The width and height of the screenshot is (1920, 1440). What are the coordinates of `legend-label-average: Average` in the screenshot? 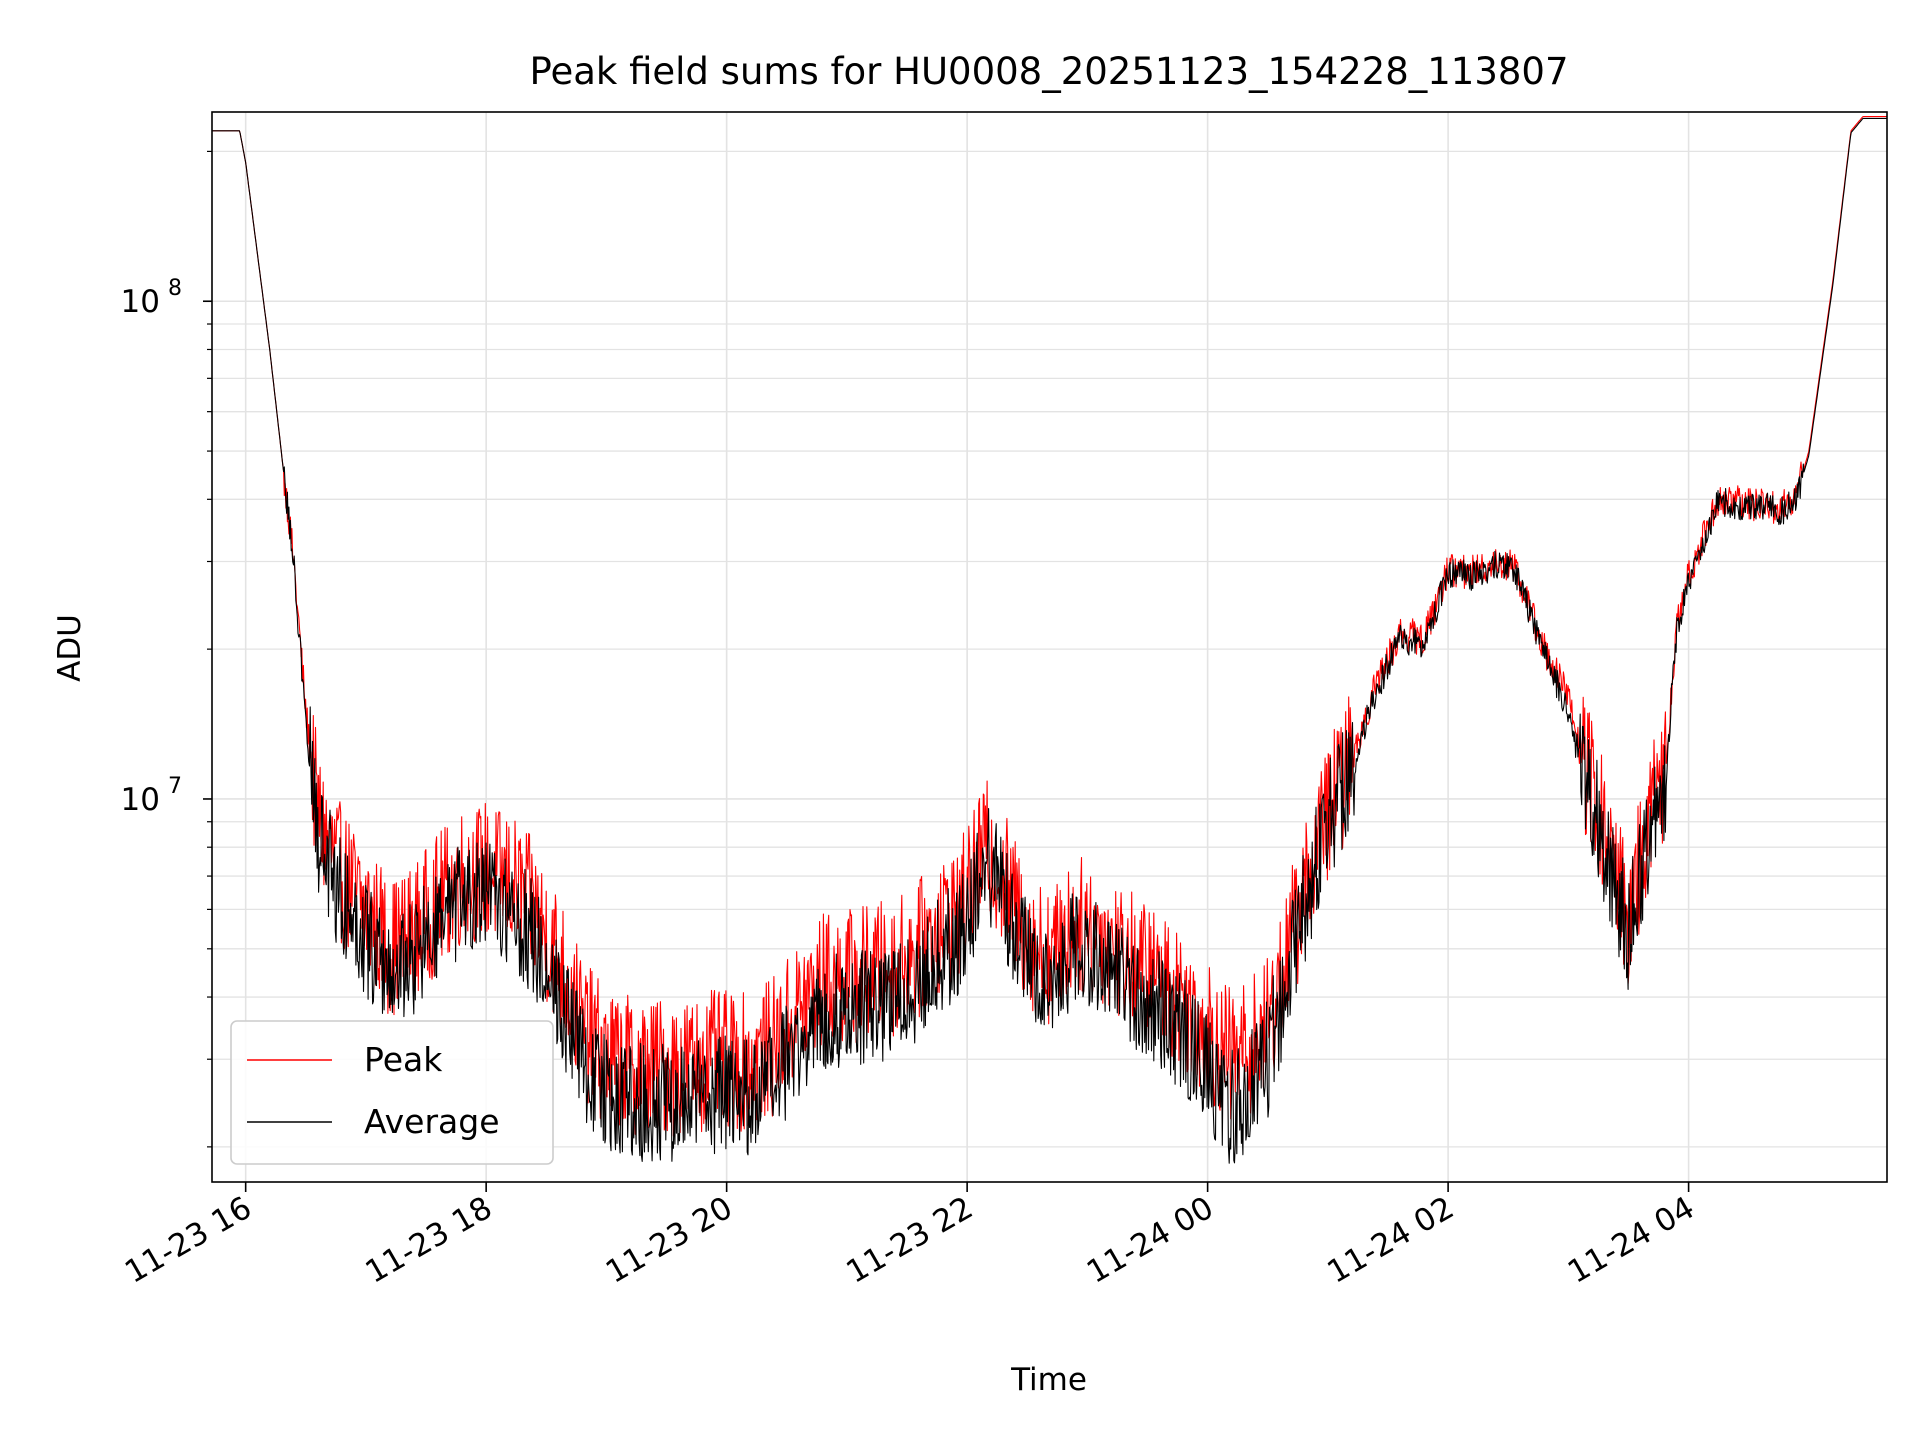 It's located at (432, 1121).